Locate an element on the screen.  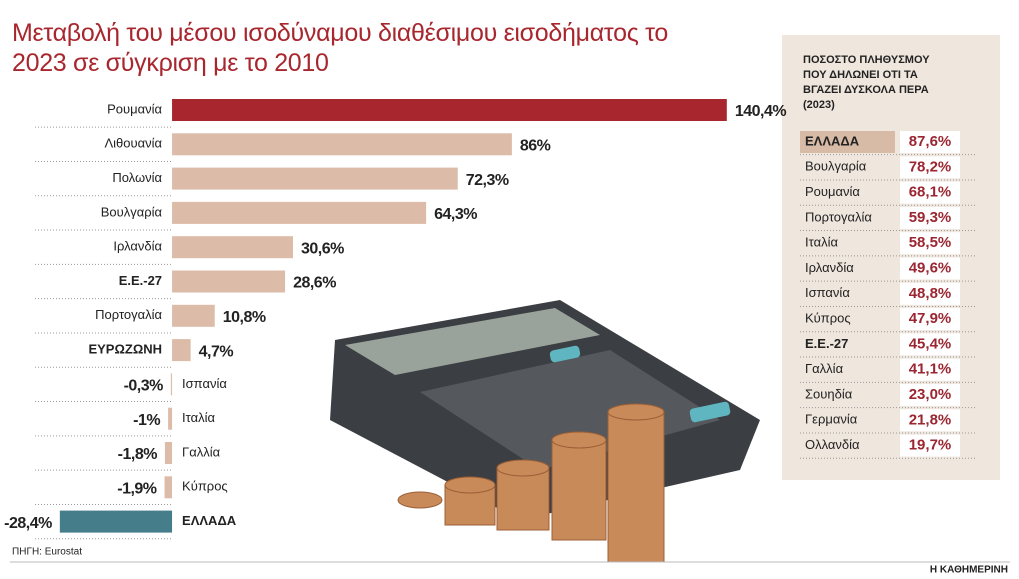
country: Γερμανία is located at coordinates (831, 419).